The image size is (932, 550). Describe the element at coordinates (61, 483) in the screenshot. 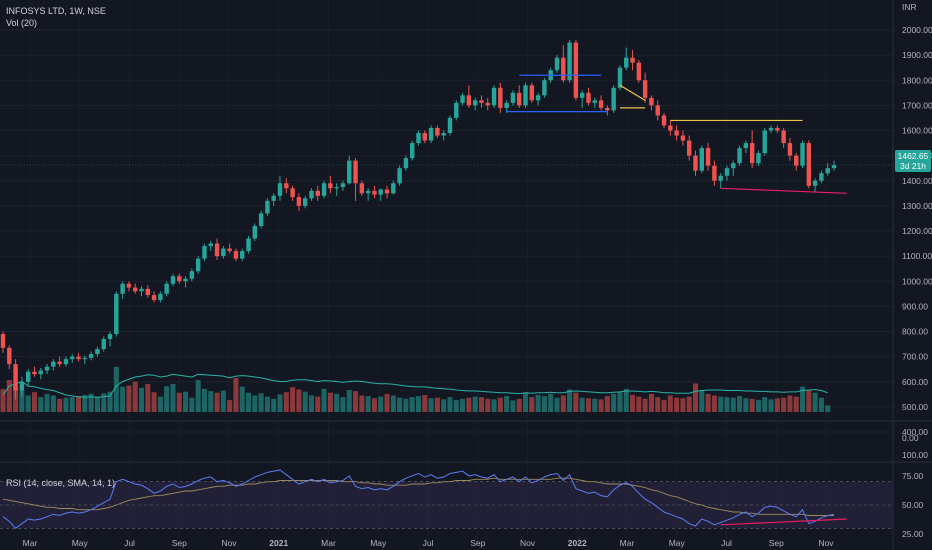

I see `rsi-indicator-label: RSI (14, close, SMA, 14, 1)` at that location.